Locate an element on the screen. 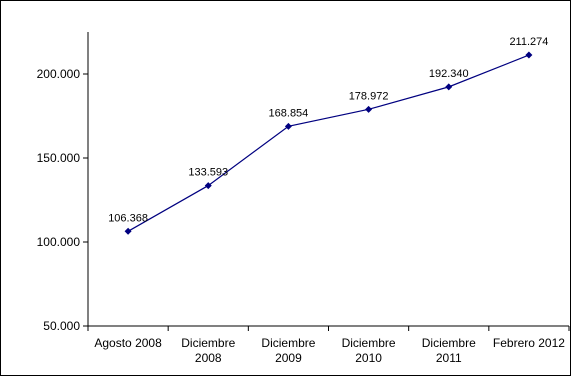 This screenshot has height=377, width=571. data-label: 192.340 is located at coordinates (449, 74).